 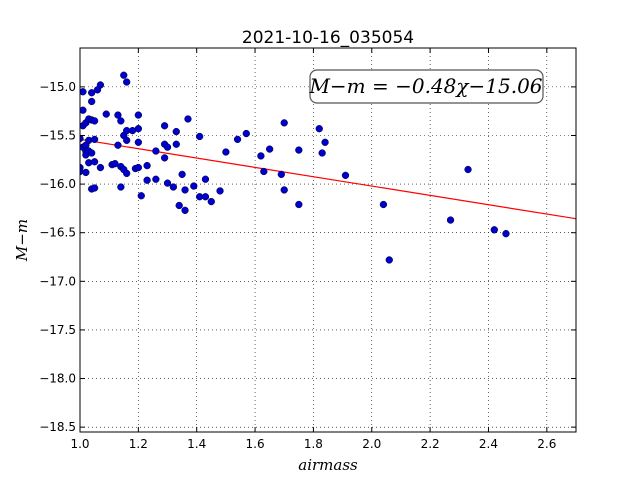 What do you see at coordinates (57, 427) in the screenshot?
I see `y-tick-label: −18.5` at bounding box center [57, 427].